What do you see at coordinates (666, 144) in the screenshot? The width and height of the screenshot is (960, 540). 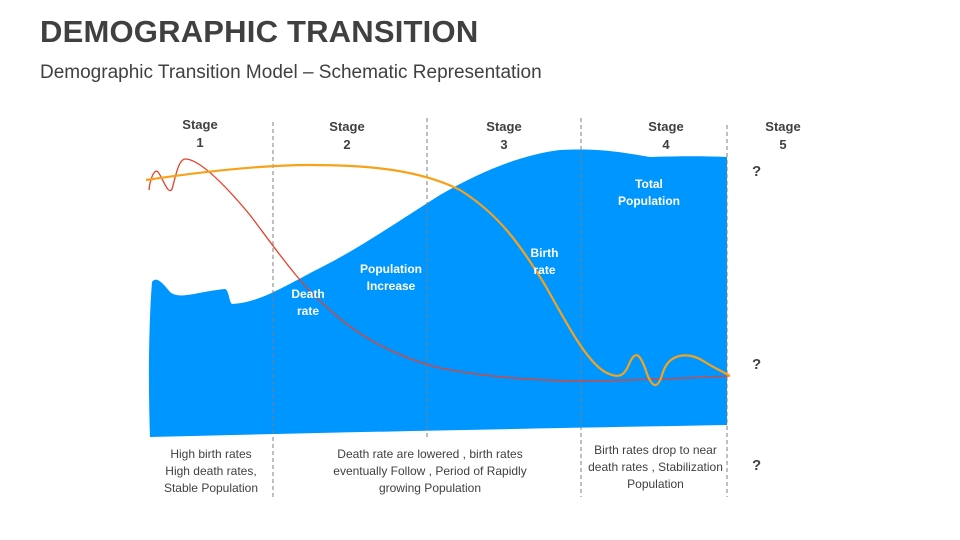 I see `stage-number: 4` at bounding box center [666, 144].